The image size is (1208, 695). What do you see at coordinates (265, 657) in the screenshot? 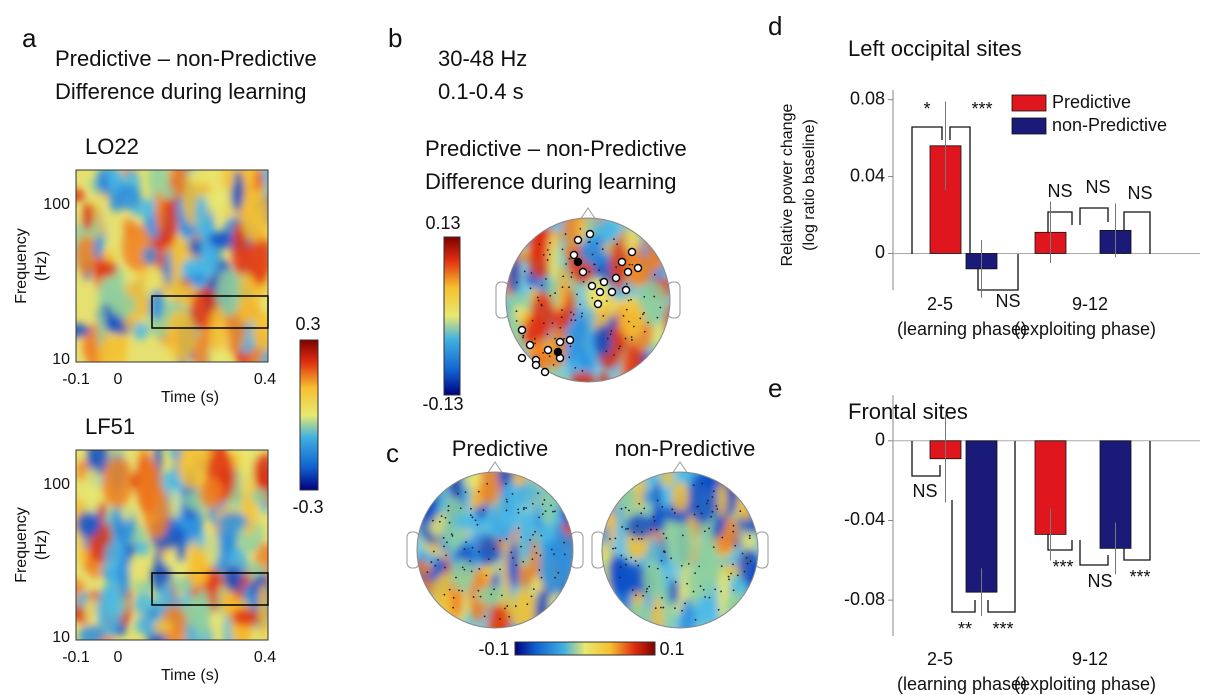
I see `x-tick-label: 0.4` at bounding box center [265, 657].